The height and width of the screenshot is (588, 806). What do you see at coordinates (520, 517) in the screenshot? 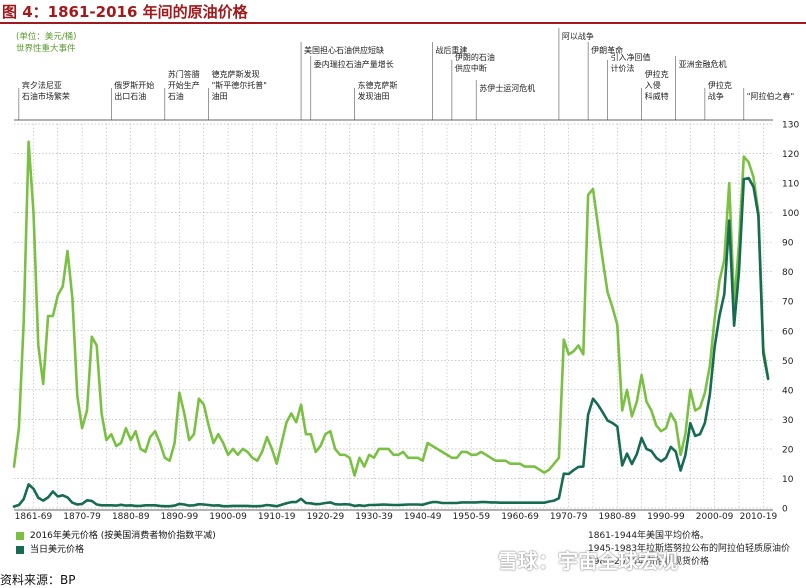
I see `x-tick-label: 1960-69` at bounding box center [520, 517].